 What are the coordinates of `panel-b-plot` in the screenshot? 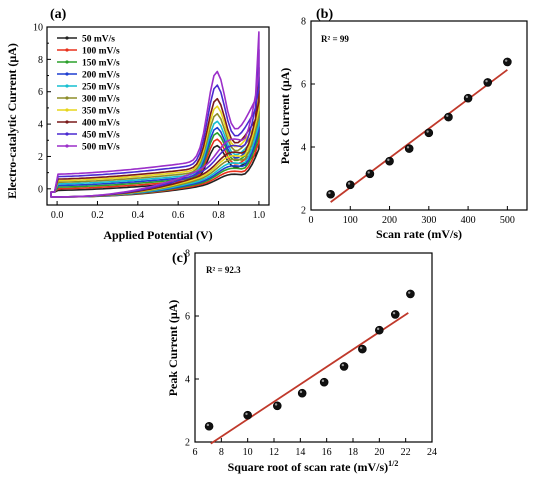 It's located at (419, 130).